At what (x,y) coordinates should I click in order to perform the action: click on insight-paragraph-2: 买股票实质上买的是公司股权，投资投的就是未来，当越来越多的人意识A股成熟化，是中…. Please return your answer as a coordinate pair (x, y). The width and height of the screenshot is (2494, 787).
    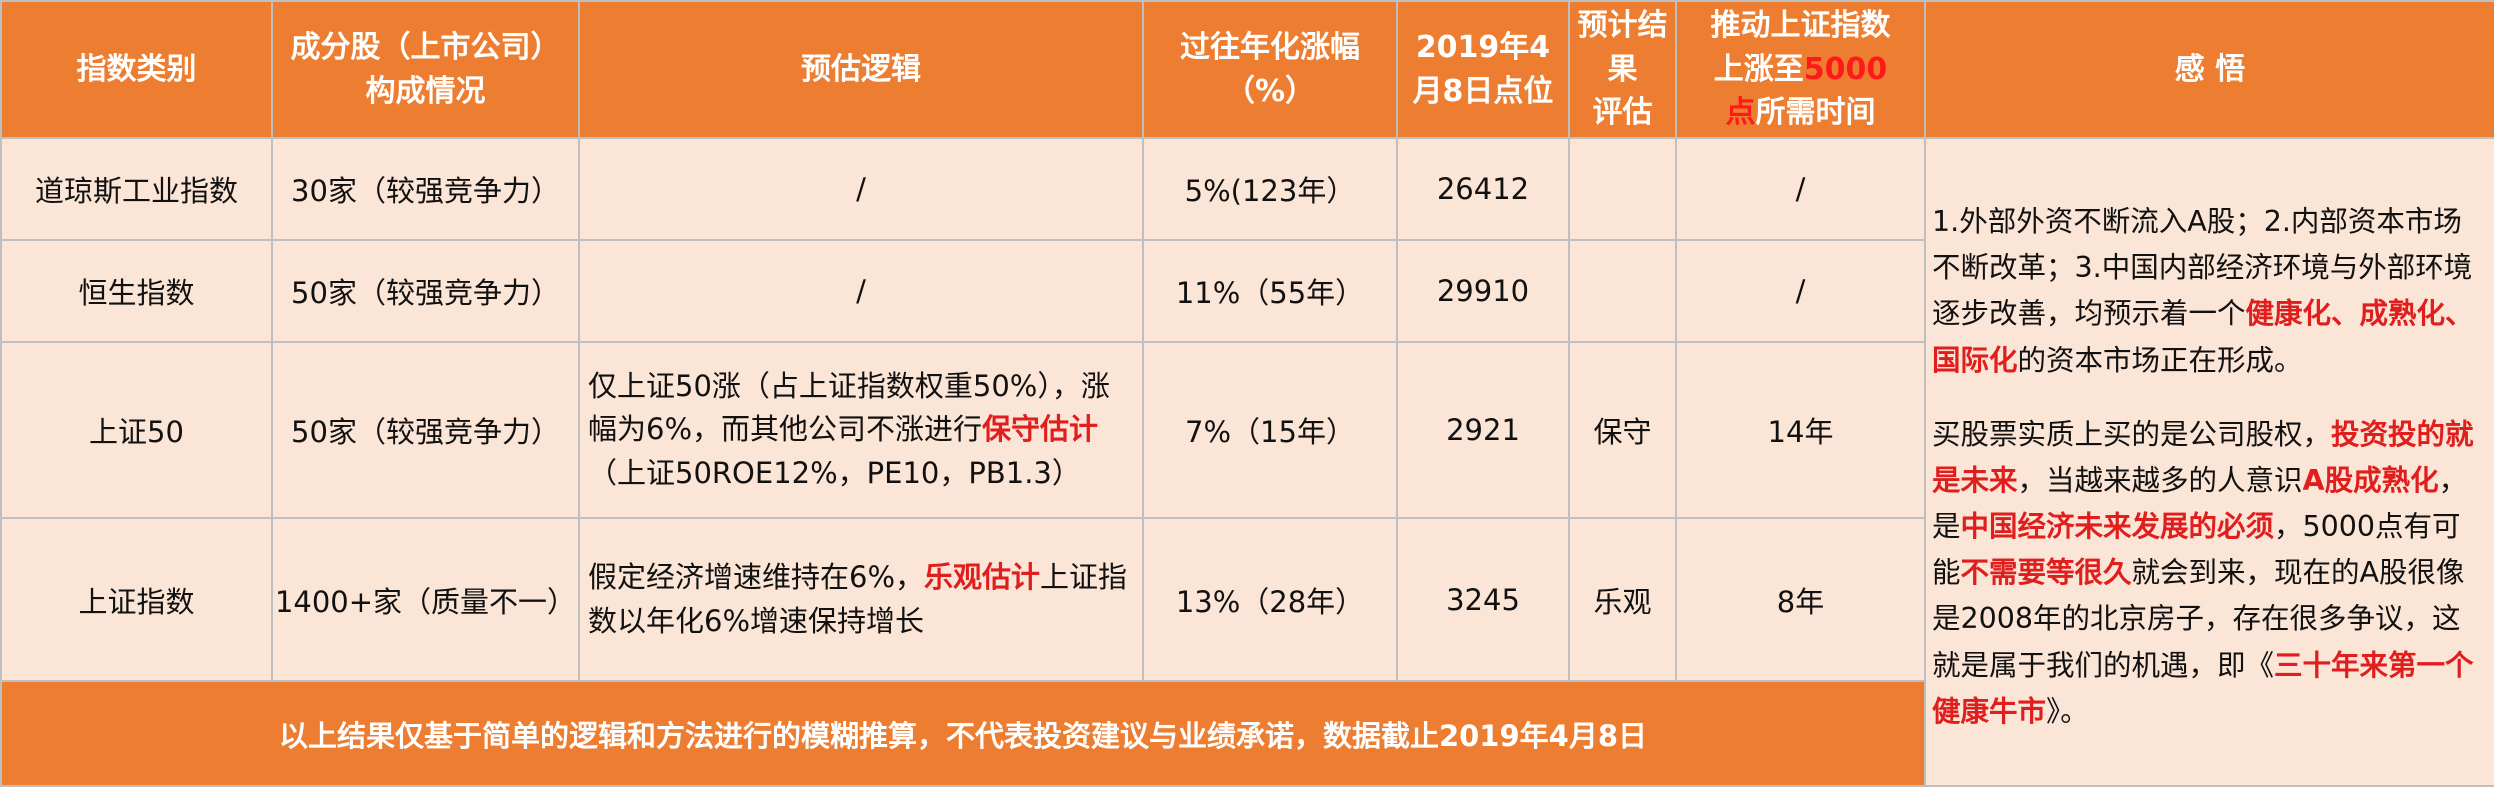
    Looking at the image, I should click on (2203, 572).